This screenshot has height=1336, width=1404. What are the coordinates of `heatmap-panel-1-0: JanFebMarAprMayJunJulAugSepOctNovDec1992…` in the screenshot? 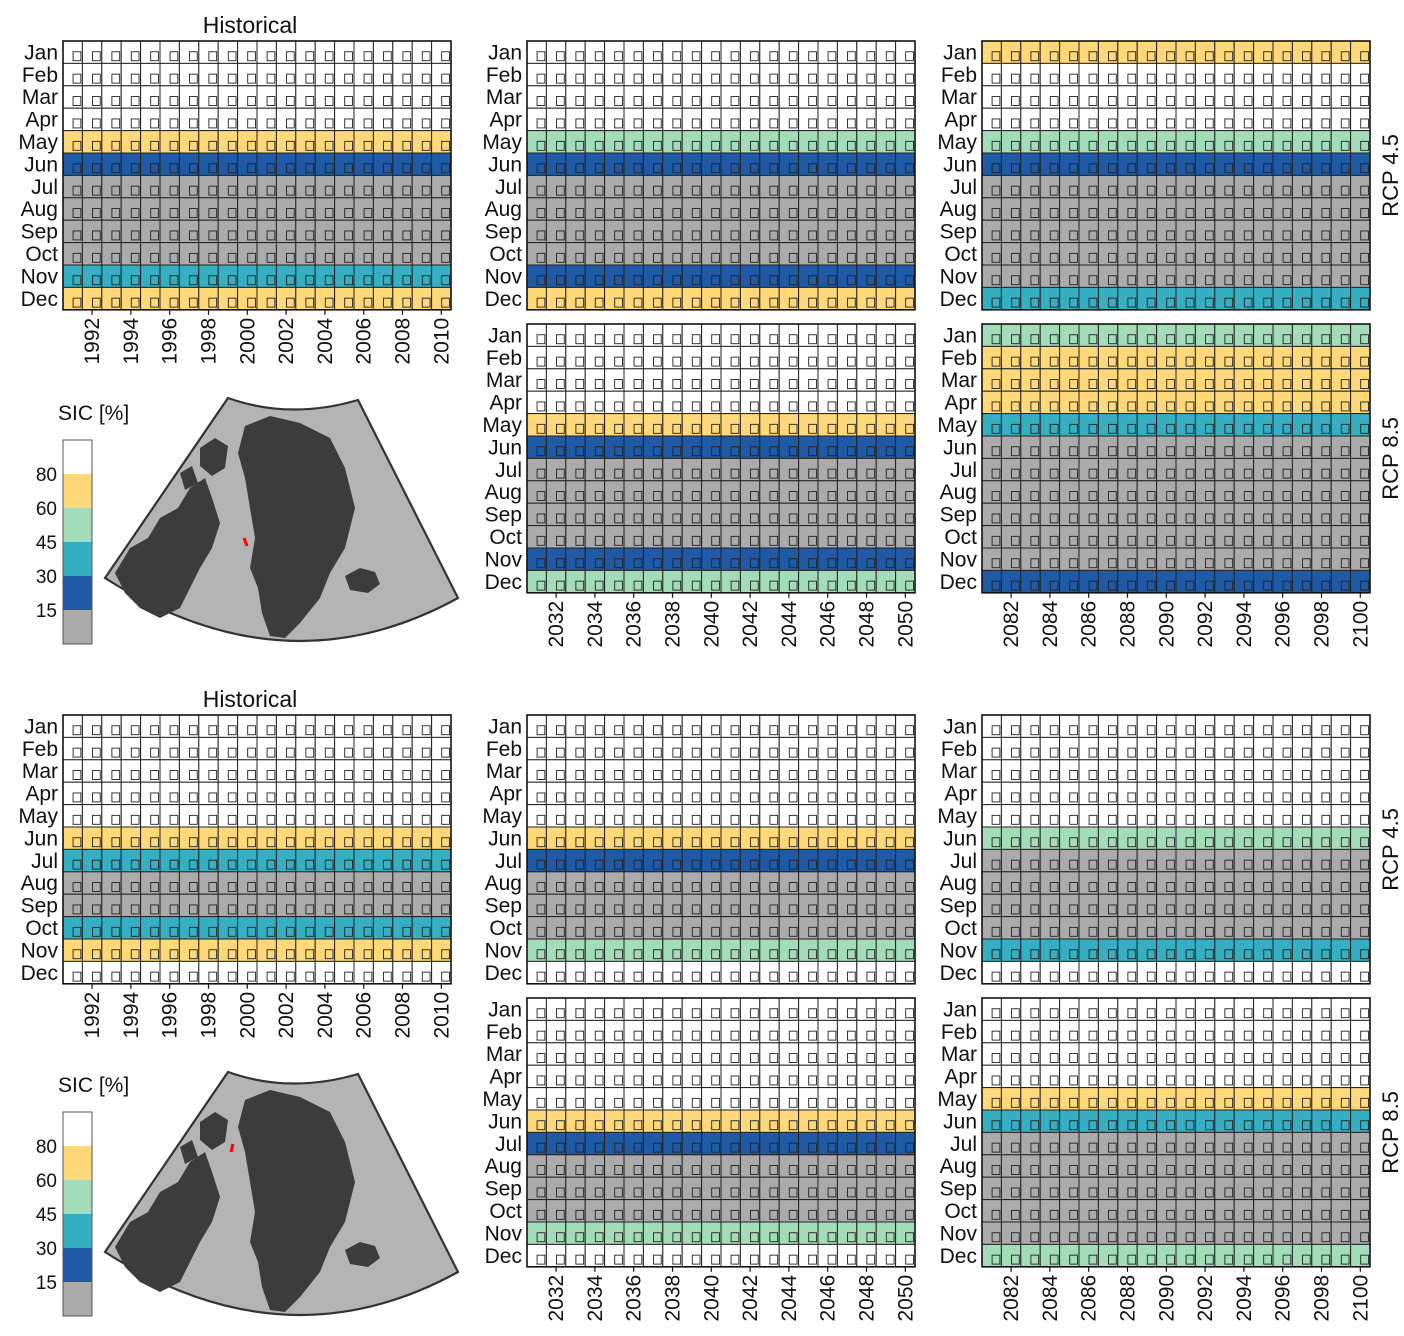 It's located at (235, 876).